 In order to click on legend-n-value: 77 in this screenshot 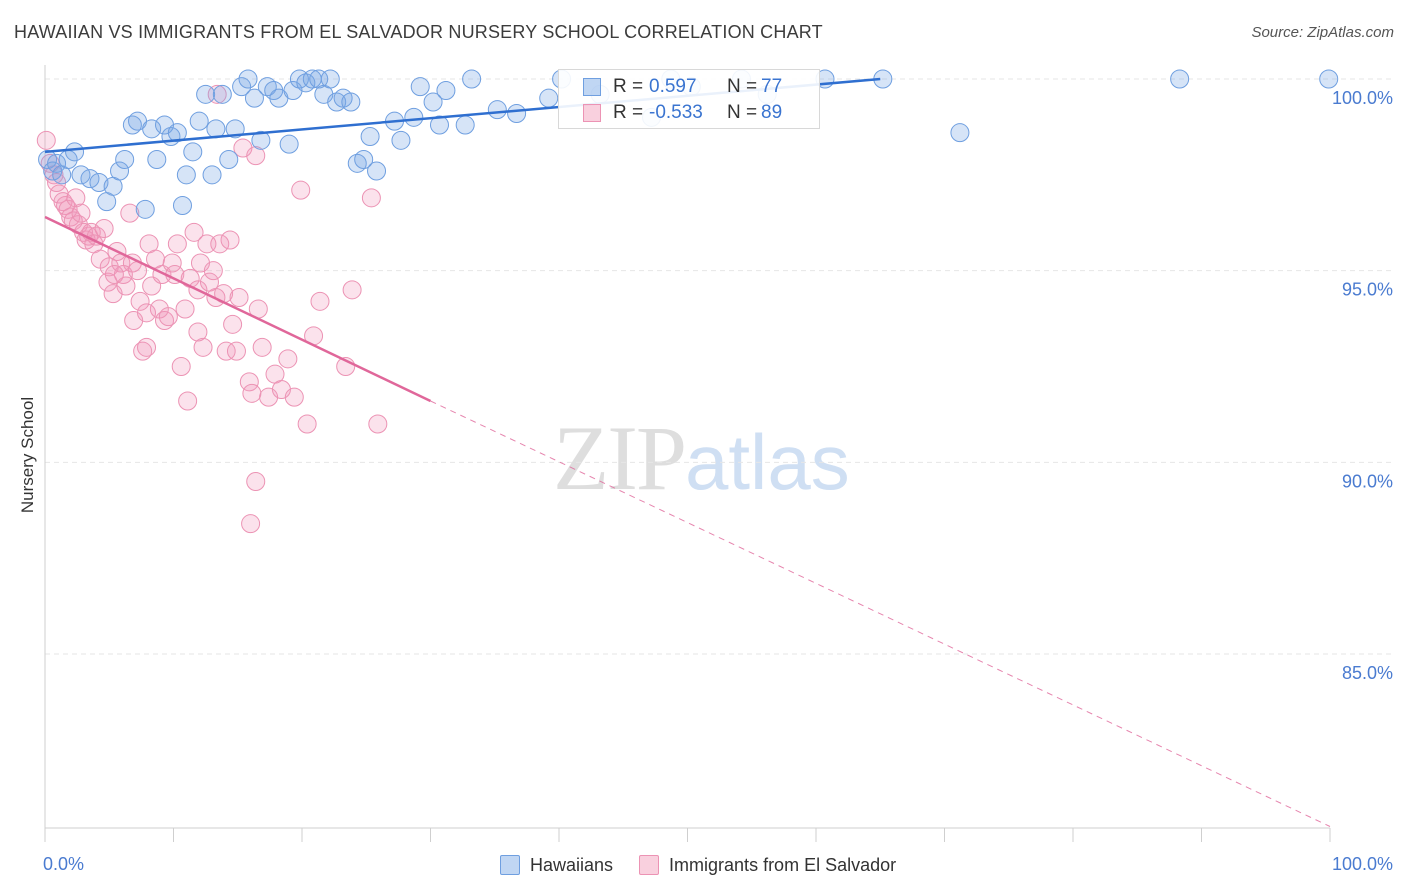, I will do `click(772, 86)`.